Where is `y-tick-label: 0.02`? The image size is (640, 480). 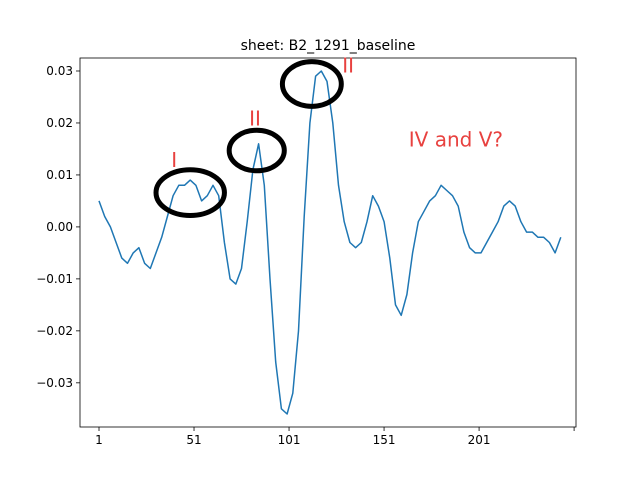
y-tick-label: 0.02 is located at coordinates (59, 123).